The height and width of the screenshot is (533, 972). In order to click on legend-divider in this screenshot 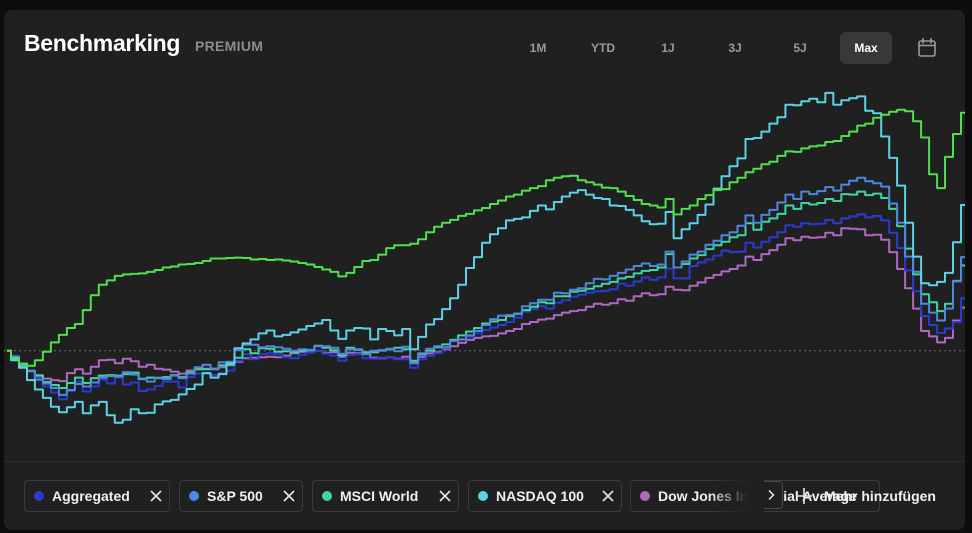, I will do `click(484, 461)`.